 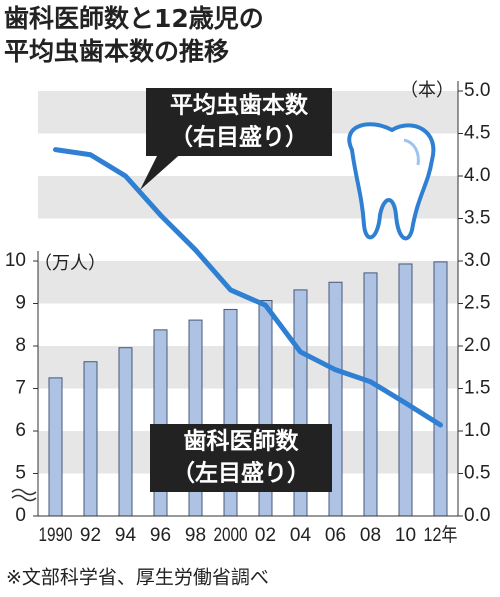 I want to click on chart-title: 平均虫歯本数の推移, so click(x=116, y=51).